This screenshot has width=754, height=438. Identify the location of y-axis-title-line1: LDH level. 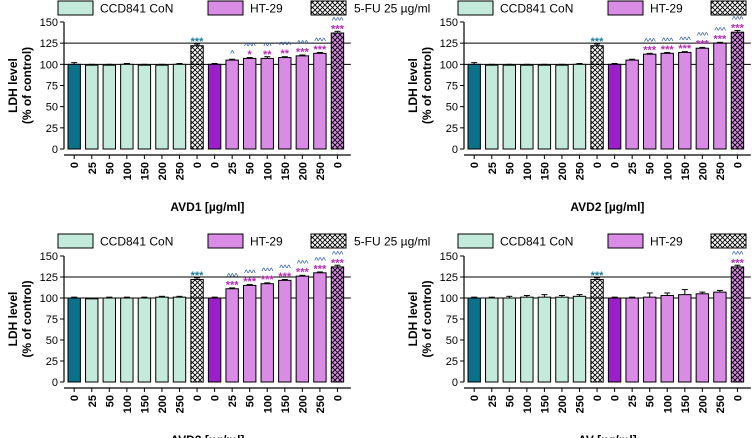
(413, 85).